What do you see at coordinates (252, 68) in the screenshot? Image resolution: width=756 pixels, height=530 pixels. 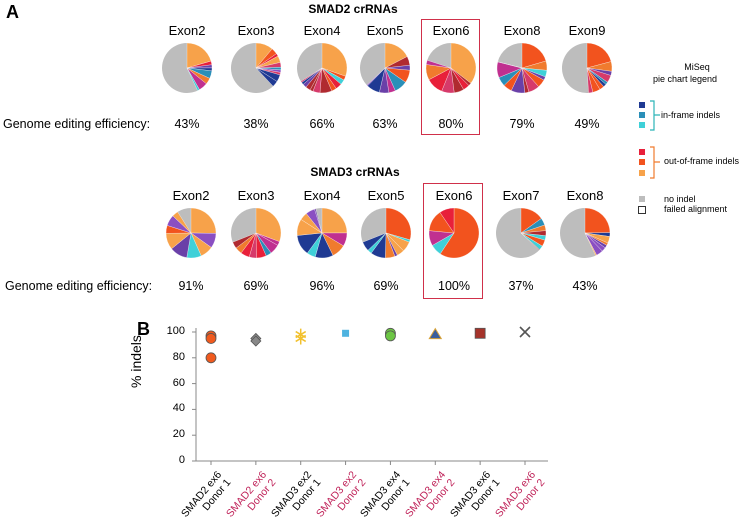 I see `smad2-pie-2-no-indel-slice` at bounding box center [252, 68].